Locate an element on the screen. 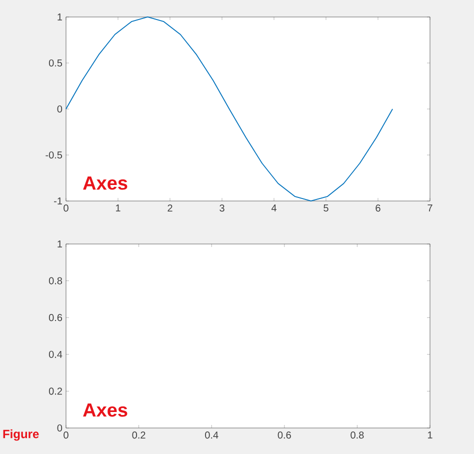  text: Figure is located at coordinates (21, 435).